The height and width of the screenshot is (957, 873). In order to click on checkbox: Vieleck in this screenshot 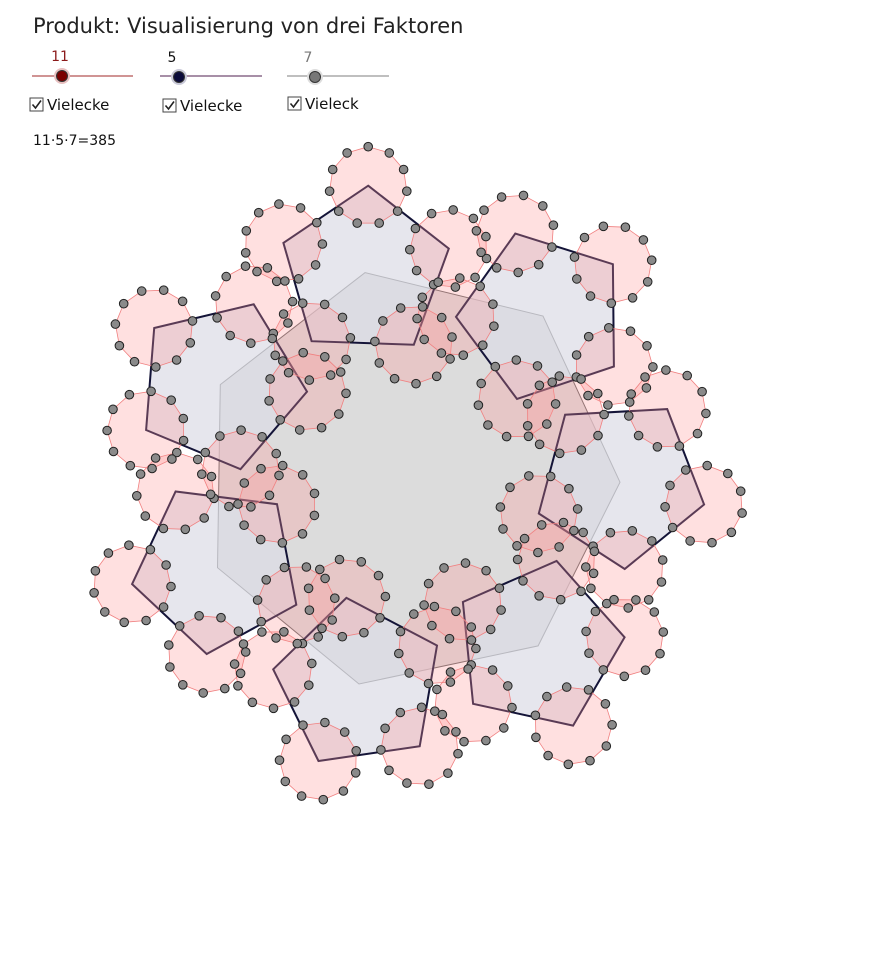, I will do `click(323, 104)`.